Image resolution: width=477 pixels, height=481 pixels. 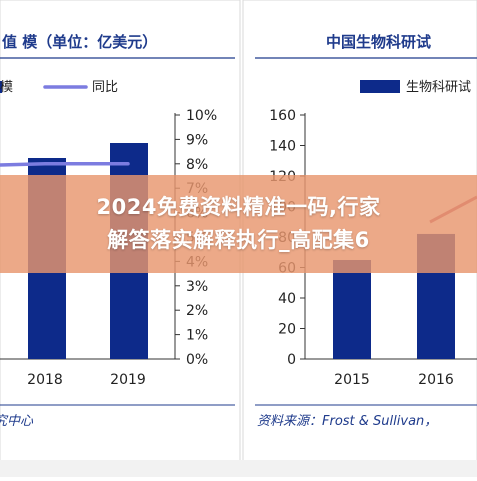 What do you see at coordinates (352, 309) in the screenshot?
I see `right-bar-2015` at bounding box center [352, 309].